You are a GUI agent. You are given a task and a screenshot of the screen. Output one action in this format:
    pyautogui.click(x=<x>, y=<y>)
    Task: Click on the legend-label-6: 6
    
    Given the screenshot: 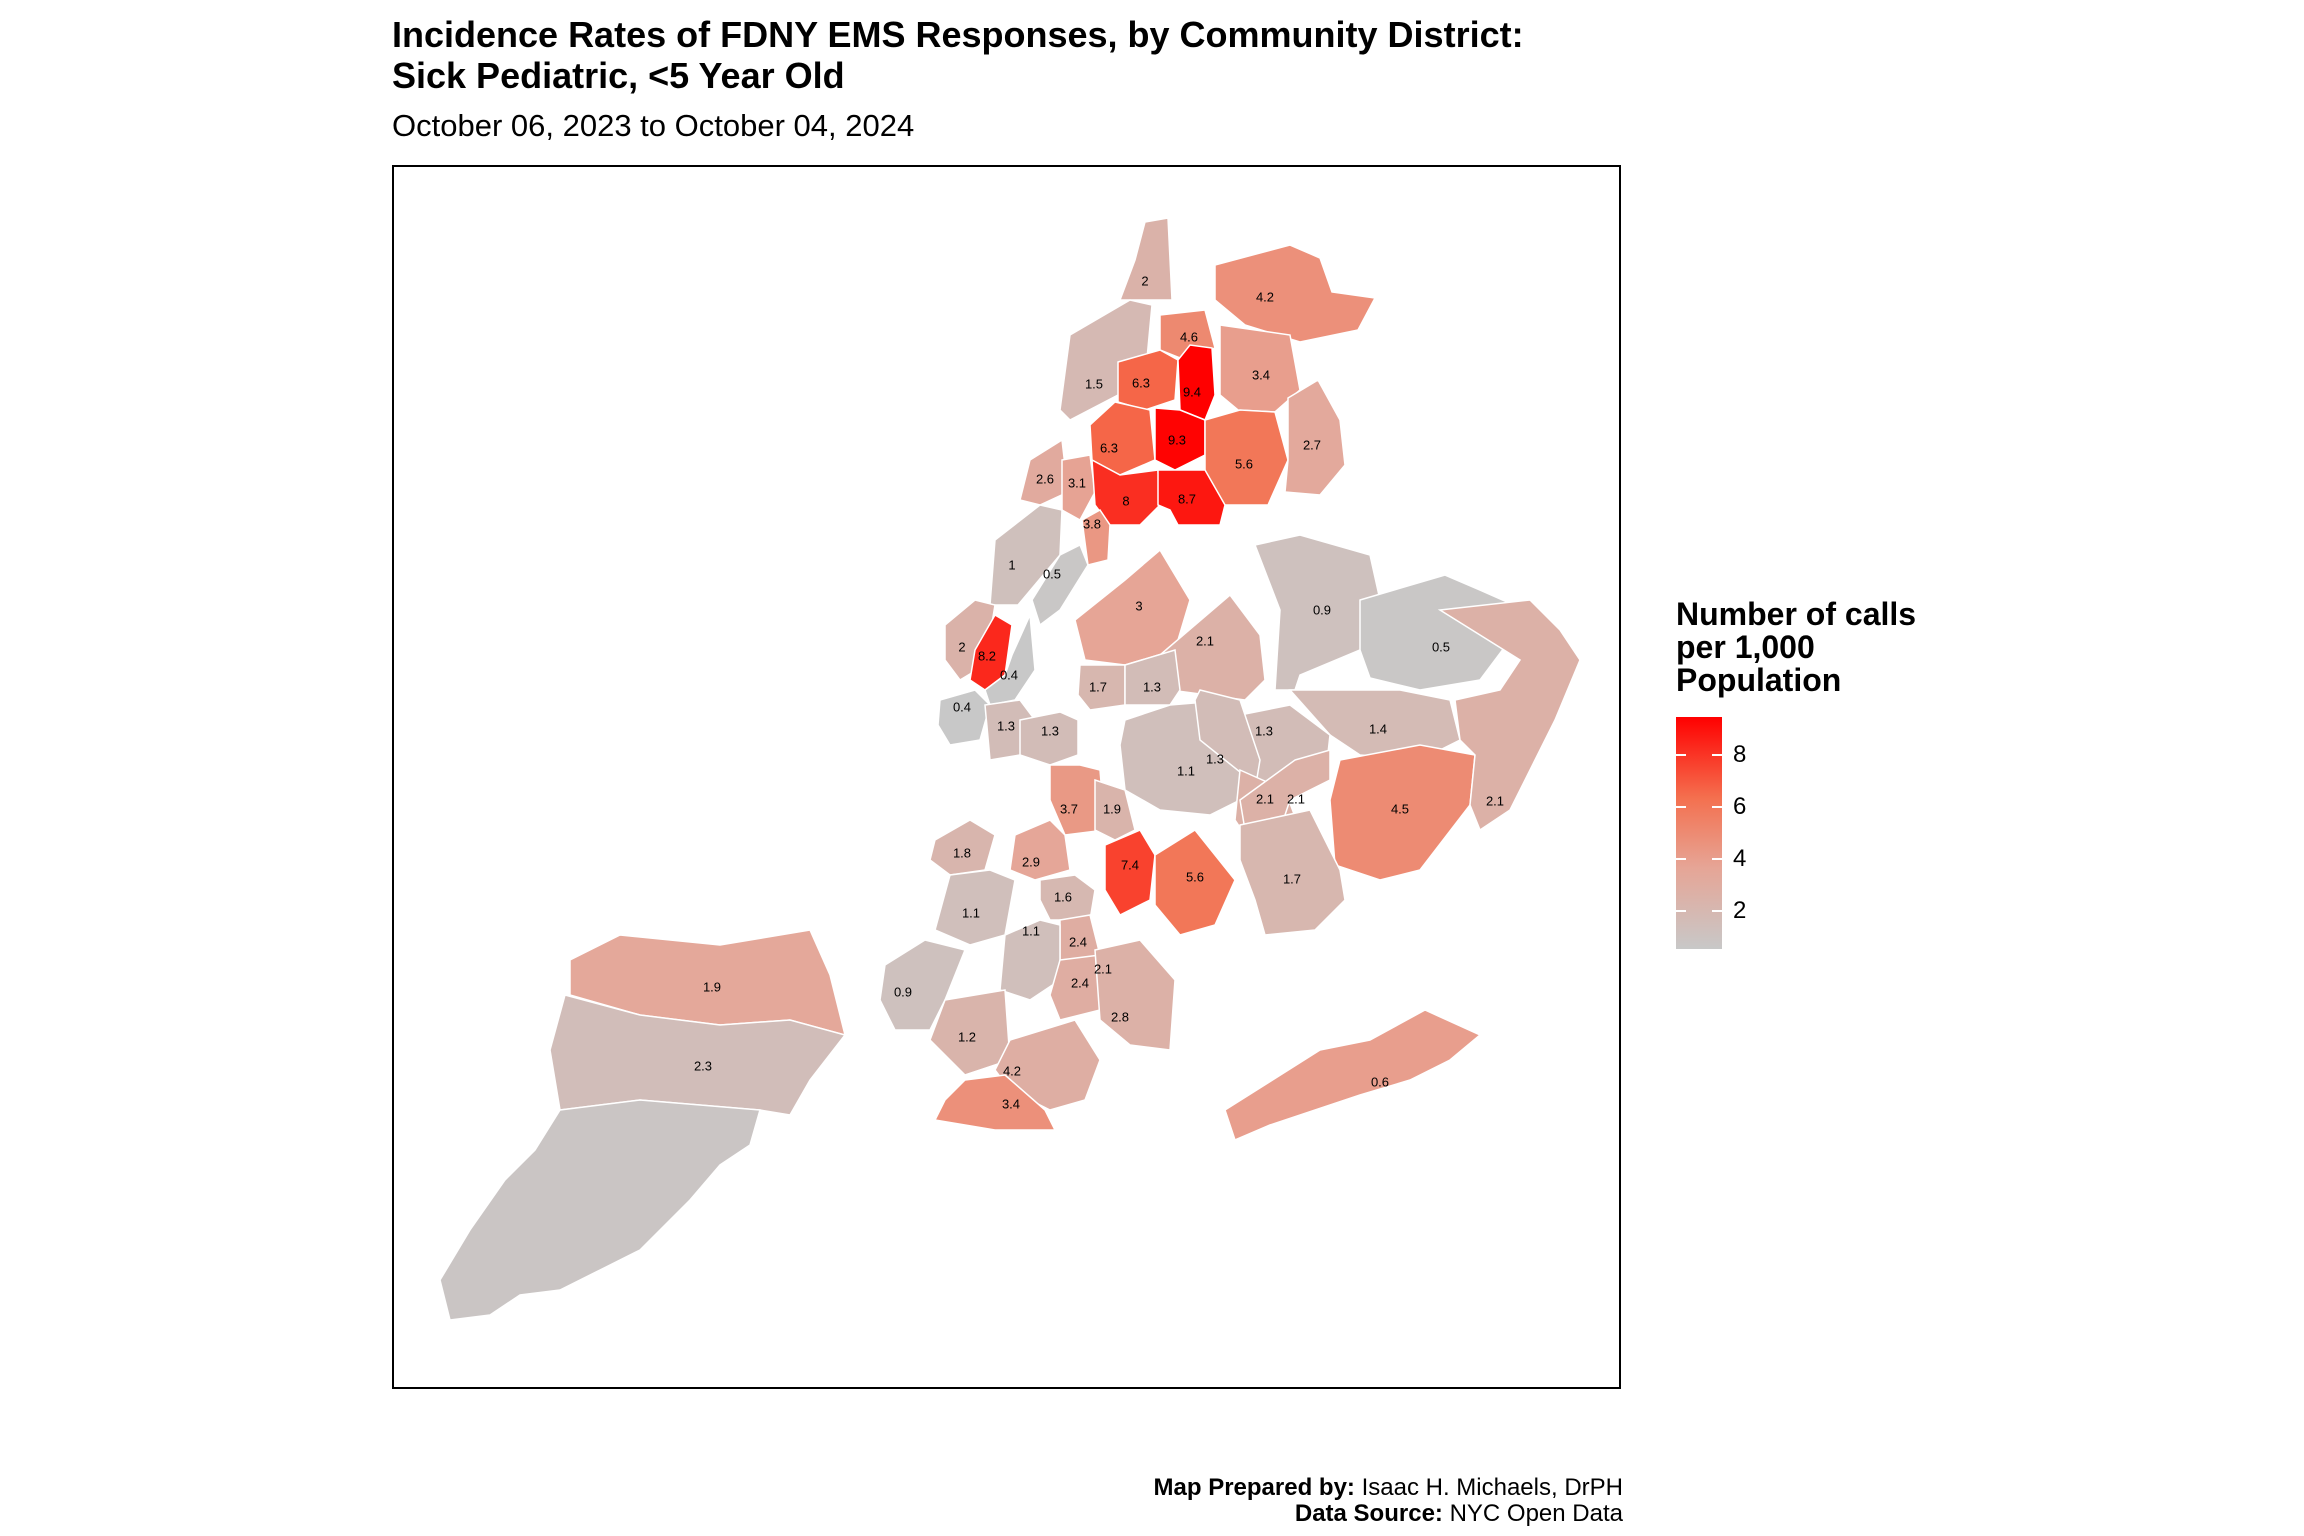 What is the action you would take?
    pyautogui.click(x=1740, y=806)
    